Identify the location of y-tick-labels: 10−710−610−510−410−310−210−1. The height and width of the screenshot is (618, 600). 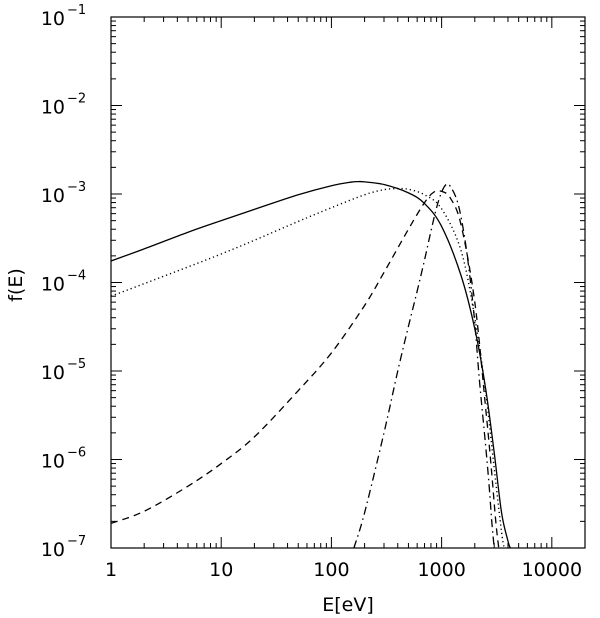
(63, 282).